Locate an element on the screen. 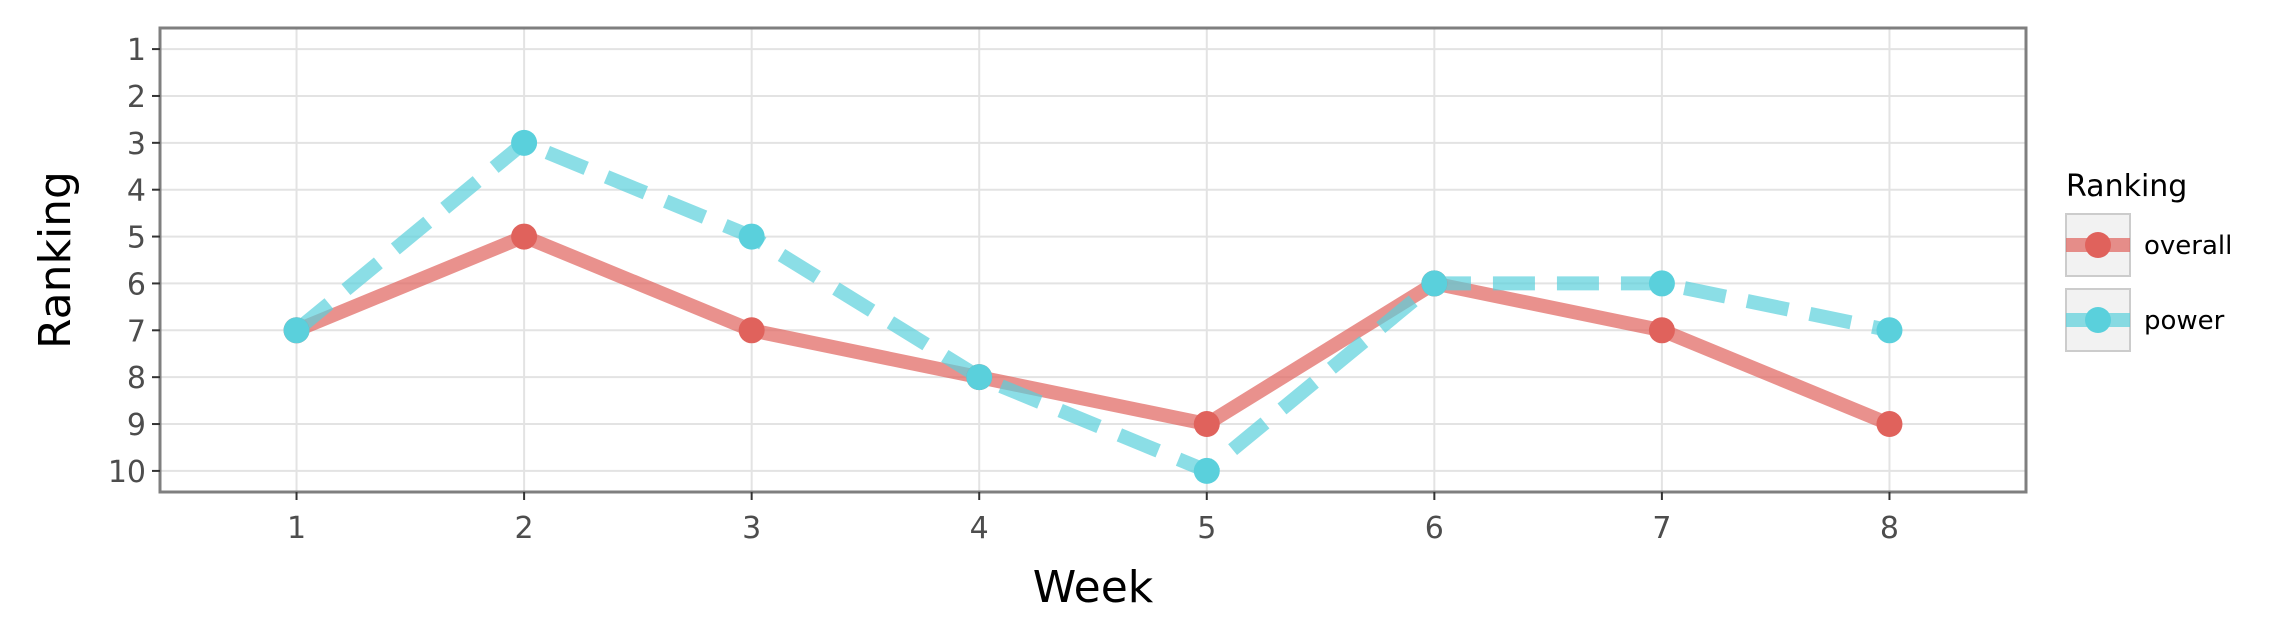  y-tick-label: 2 is located at coordinates (136, 97).